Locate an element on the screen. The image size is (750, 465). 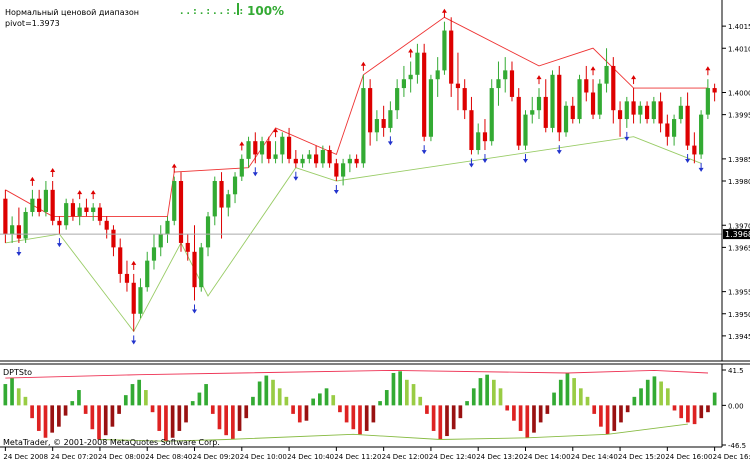
price-tick-label: 1.3980 is located at coordinates (739, 182).